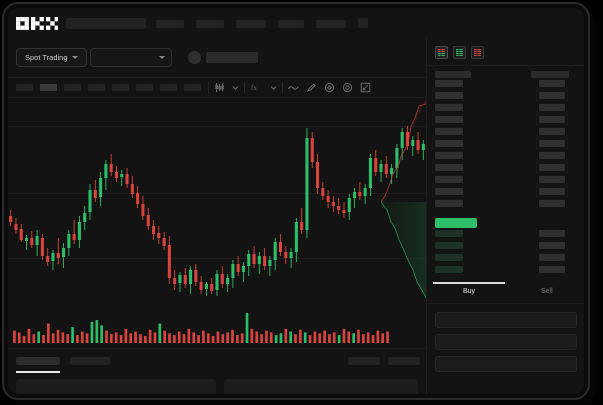 This screenshot has height=405, width=603. What do you see at coordinates (347, 87) in the screenshot?
I see `settings-icon` at bounding box center [347, 87].